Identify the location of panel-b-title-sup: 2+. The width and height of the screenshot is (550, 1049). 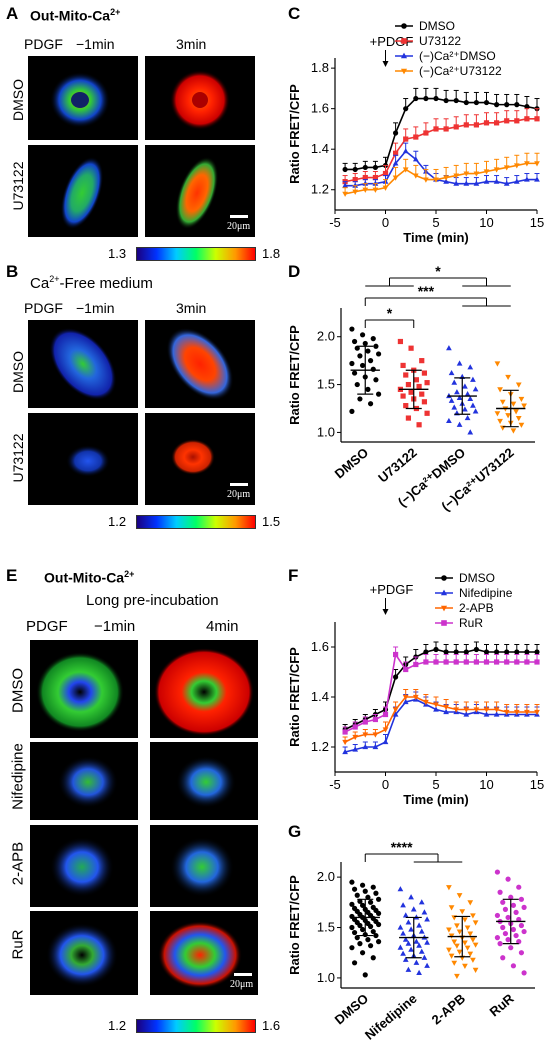
(54, 279).